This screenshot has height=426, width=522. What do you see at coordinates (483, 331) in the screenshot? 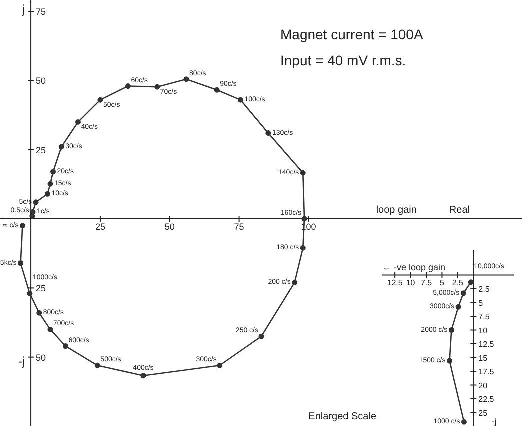
I see `y-tick-label: 10` at bounding box center [483, 331].